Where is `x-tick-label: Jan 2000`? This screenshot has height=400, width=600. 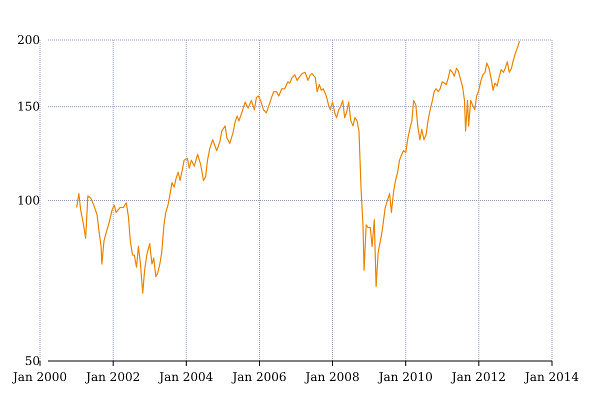 x-tick-label: Jan 2000 is located at coordinates (39, 377).